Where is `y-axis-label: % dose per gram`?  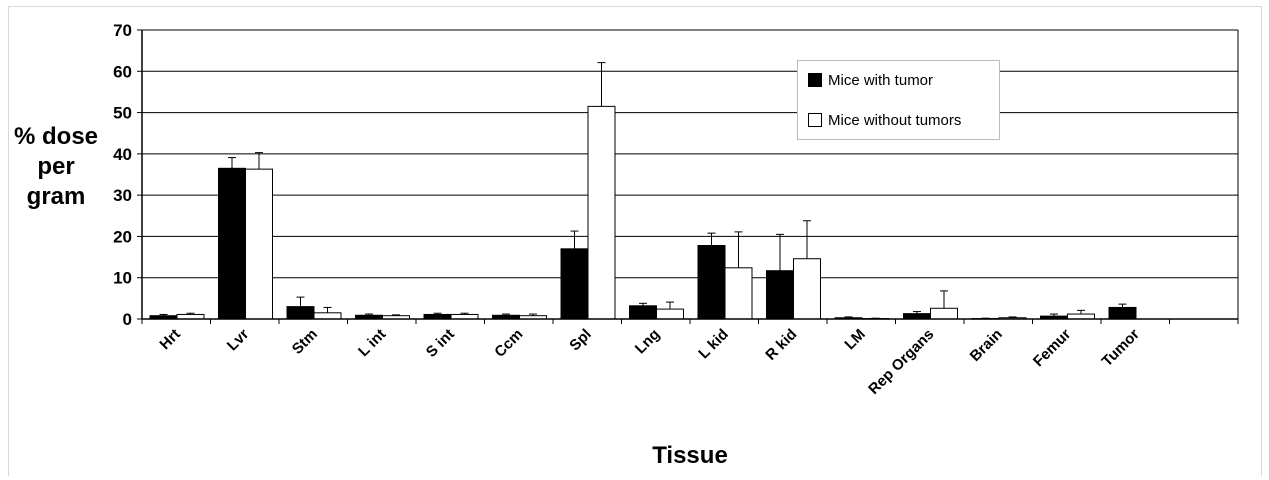
y-axis-label: % dose per gram is located at coordinates (56, 167).